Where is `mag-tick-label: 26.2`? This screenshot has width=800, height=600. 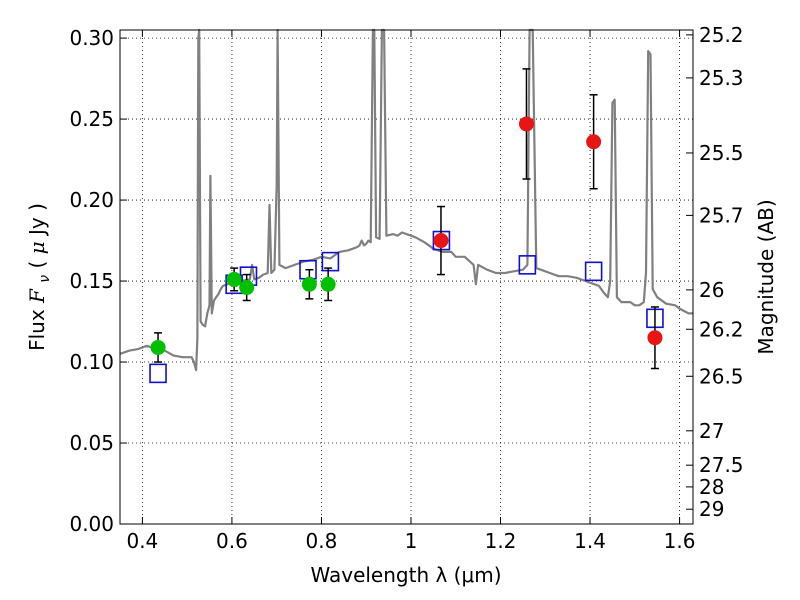
mag-tick-label: 26.2 is located at coordinates (721, 329).